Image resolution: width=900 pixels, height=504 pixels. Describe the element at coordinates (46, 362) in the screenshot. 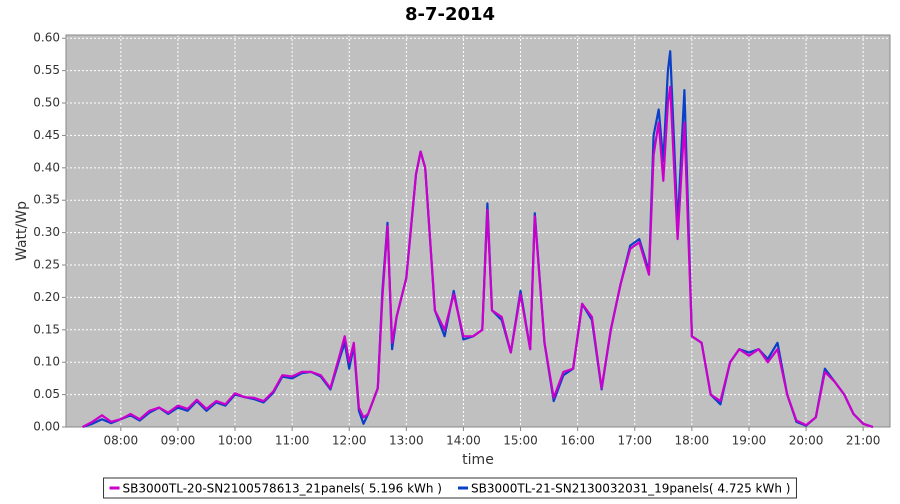

I see `y-tick-label: 0.10` at that location.